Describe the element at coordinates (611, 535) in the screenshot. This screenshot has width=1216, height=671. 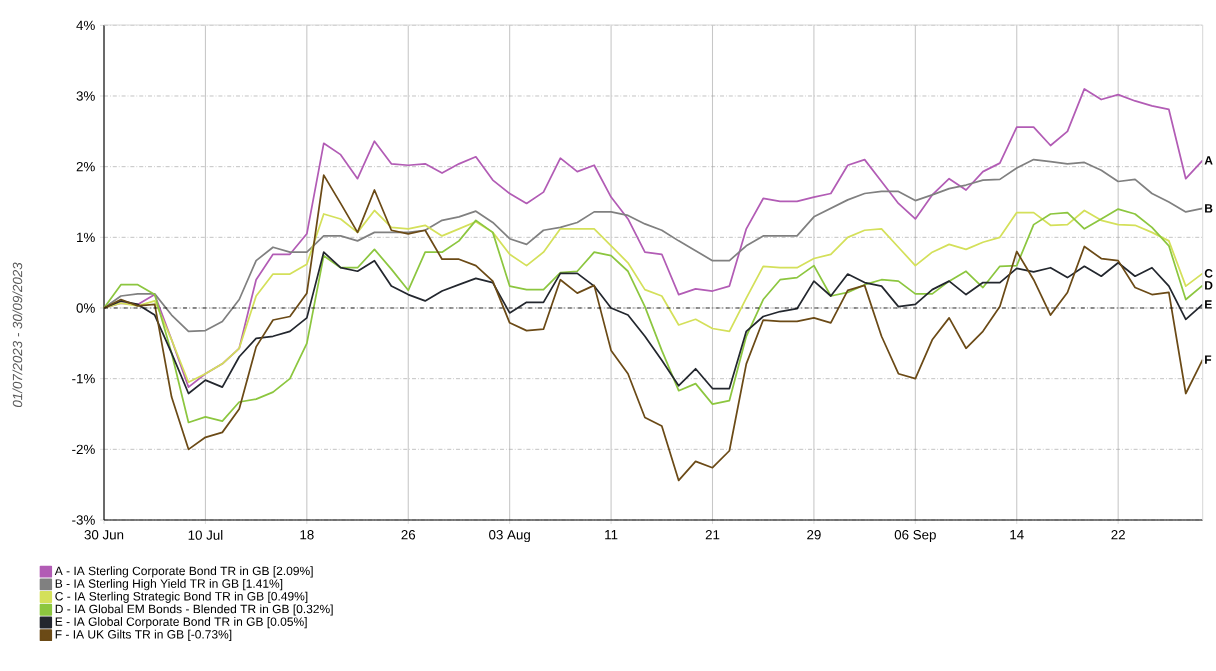
I see `x-tick-label: 11` at that location.